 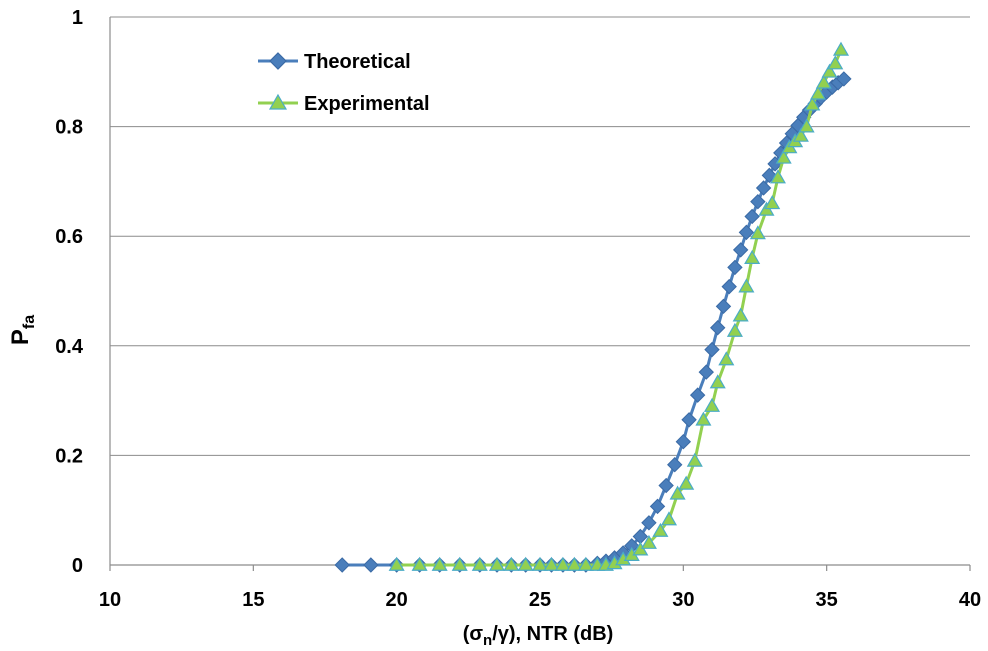 I want to click on x-tick-label: 35, so click(x=827, y=600).